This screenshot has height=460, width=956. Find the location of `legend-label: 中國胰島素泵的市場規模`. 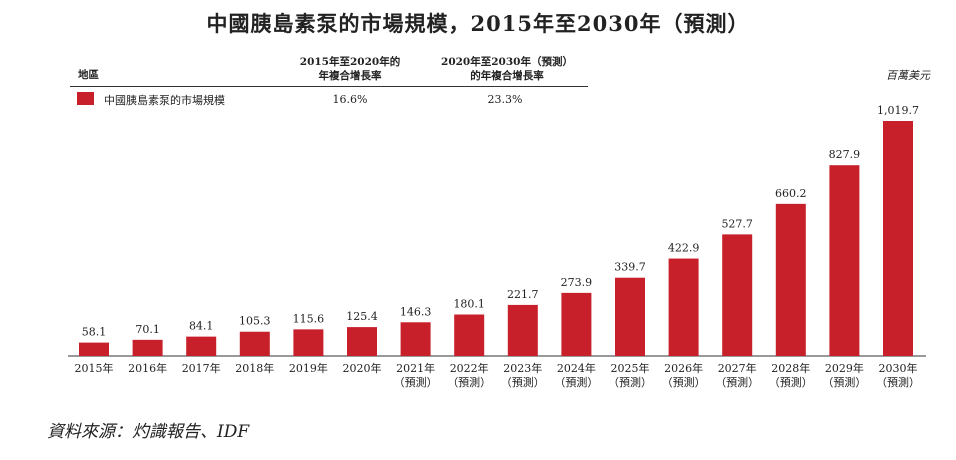

legend-label: 中國胰島素泵的市場規模 is located at coordinates (164, 100).